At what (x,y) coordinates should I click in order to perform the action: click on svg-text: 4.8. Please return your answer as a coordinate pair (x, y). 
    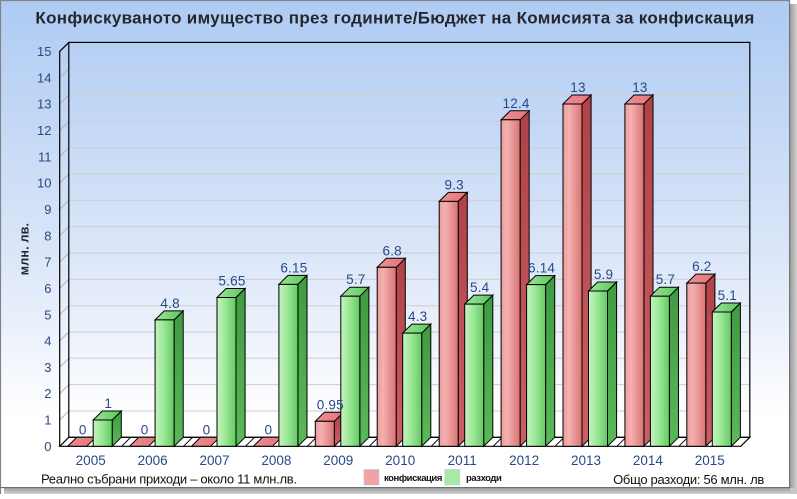
    Looking at the image, I should click on (169, 303).